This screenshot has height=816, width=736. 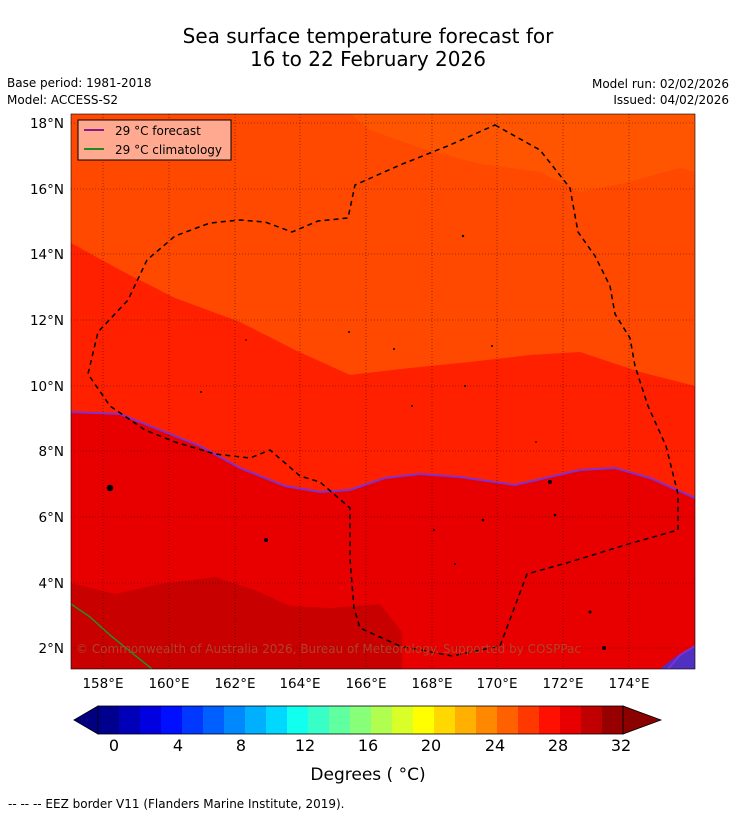 I want to click on title-line-1: Sea surface temperature forecast for, so click(x=368, y=36).